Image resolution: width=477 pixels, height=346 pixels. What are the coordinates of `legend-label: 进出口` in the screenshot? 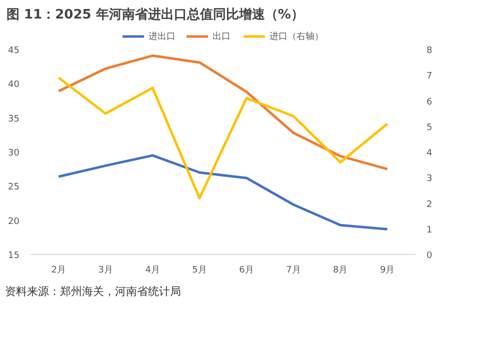 It's located at (162, 36).